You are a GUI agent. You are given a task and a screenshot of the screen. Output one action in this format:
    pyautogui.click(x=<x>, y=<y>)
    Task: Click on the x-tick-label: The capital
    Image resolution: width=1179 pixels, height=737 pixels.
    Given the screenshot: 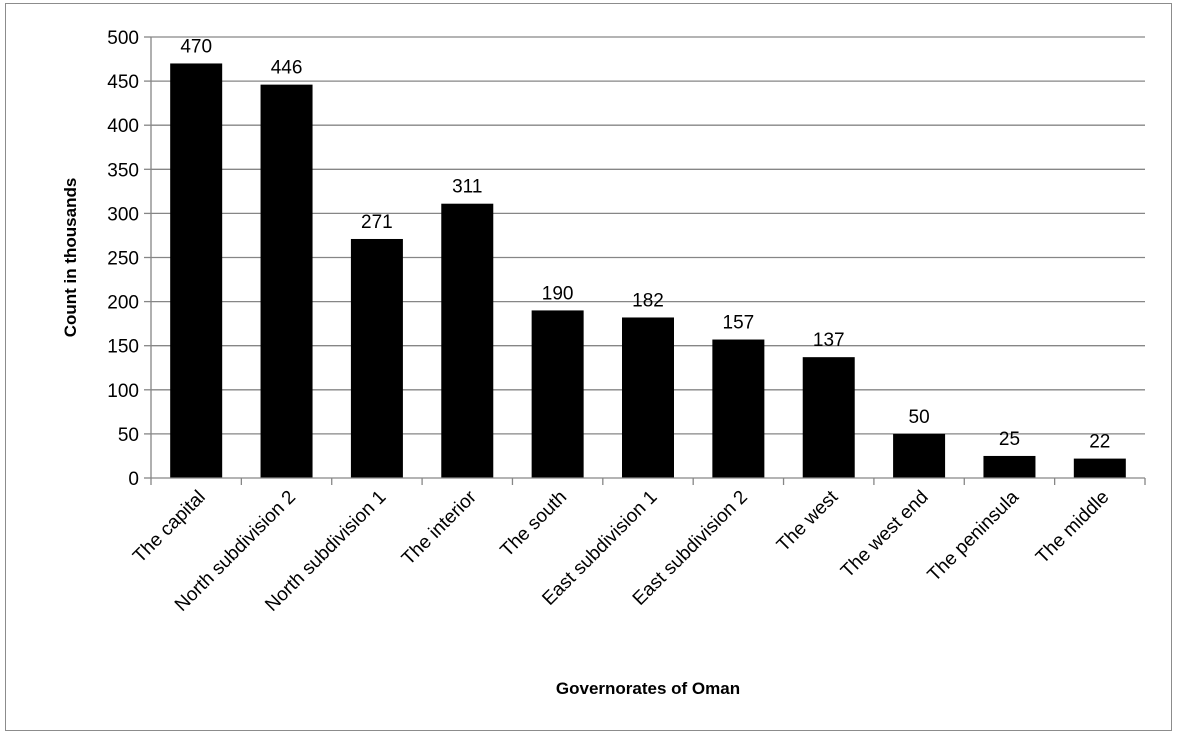 What is the action you would take?
    pyautogui.click(x=169, y=527)
    